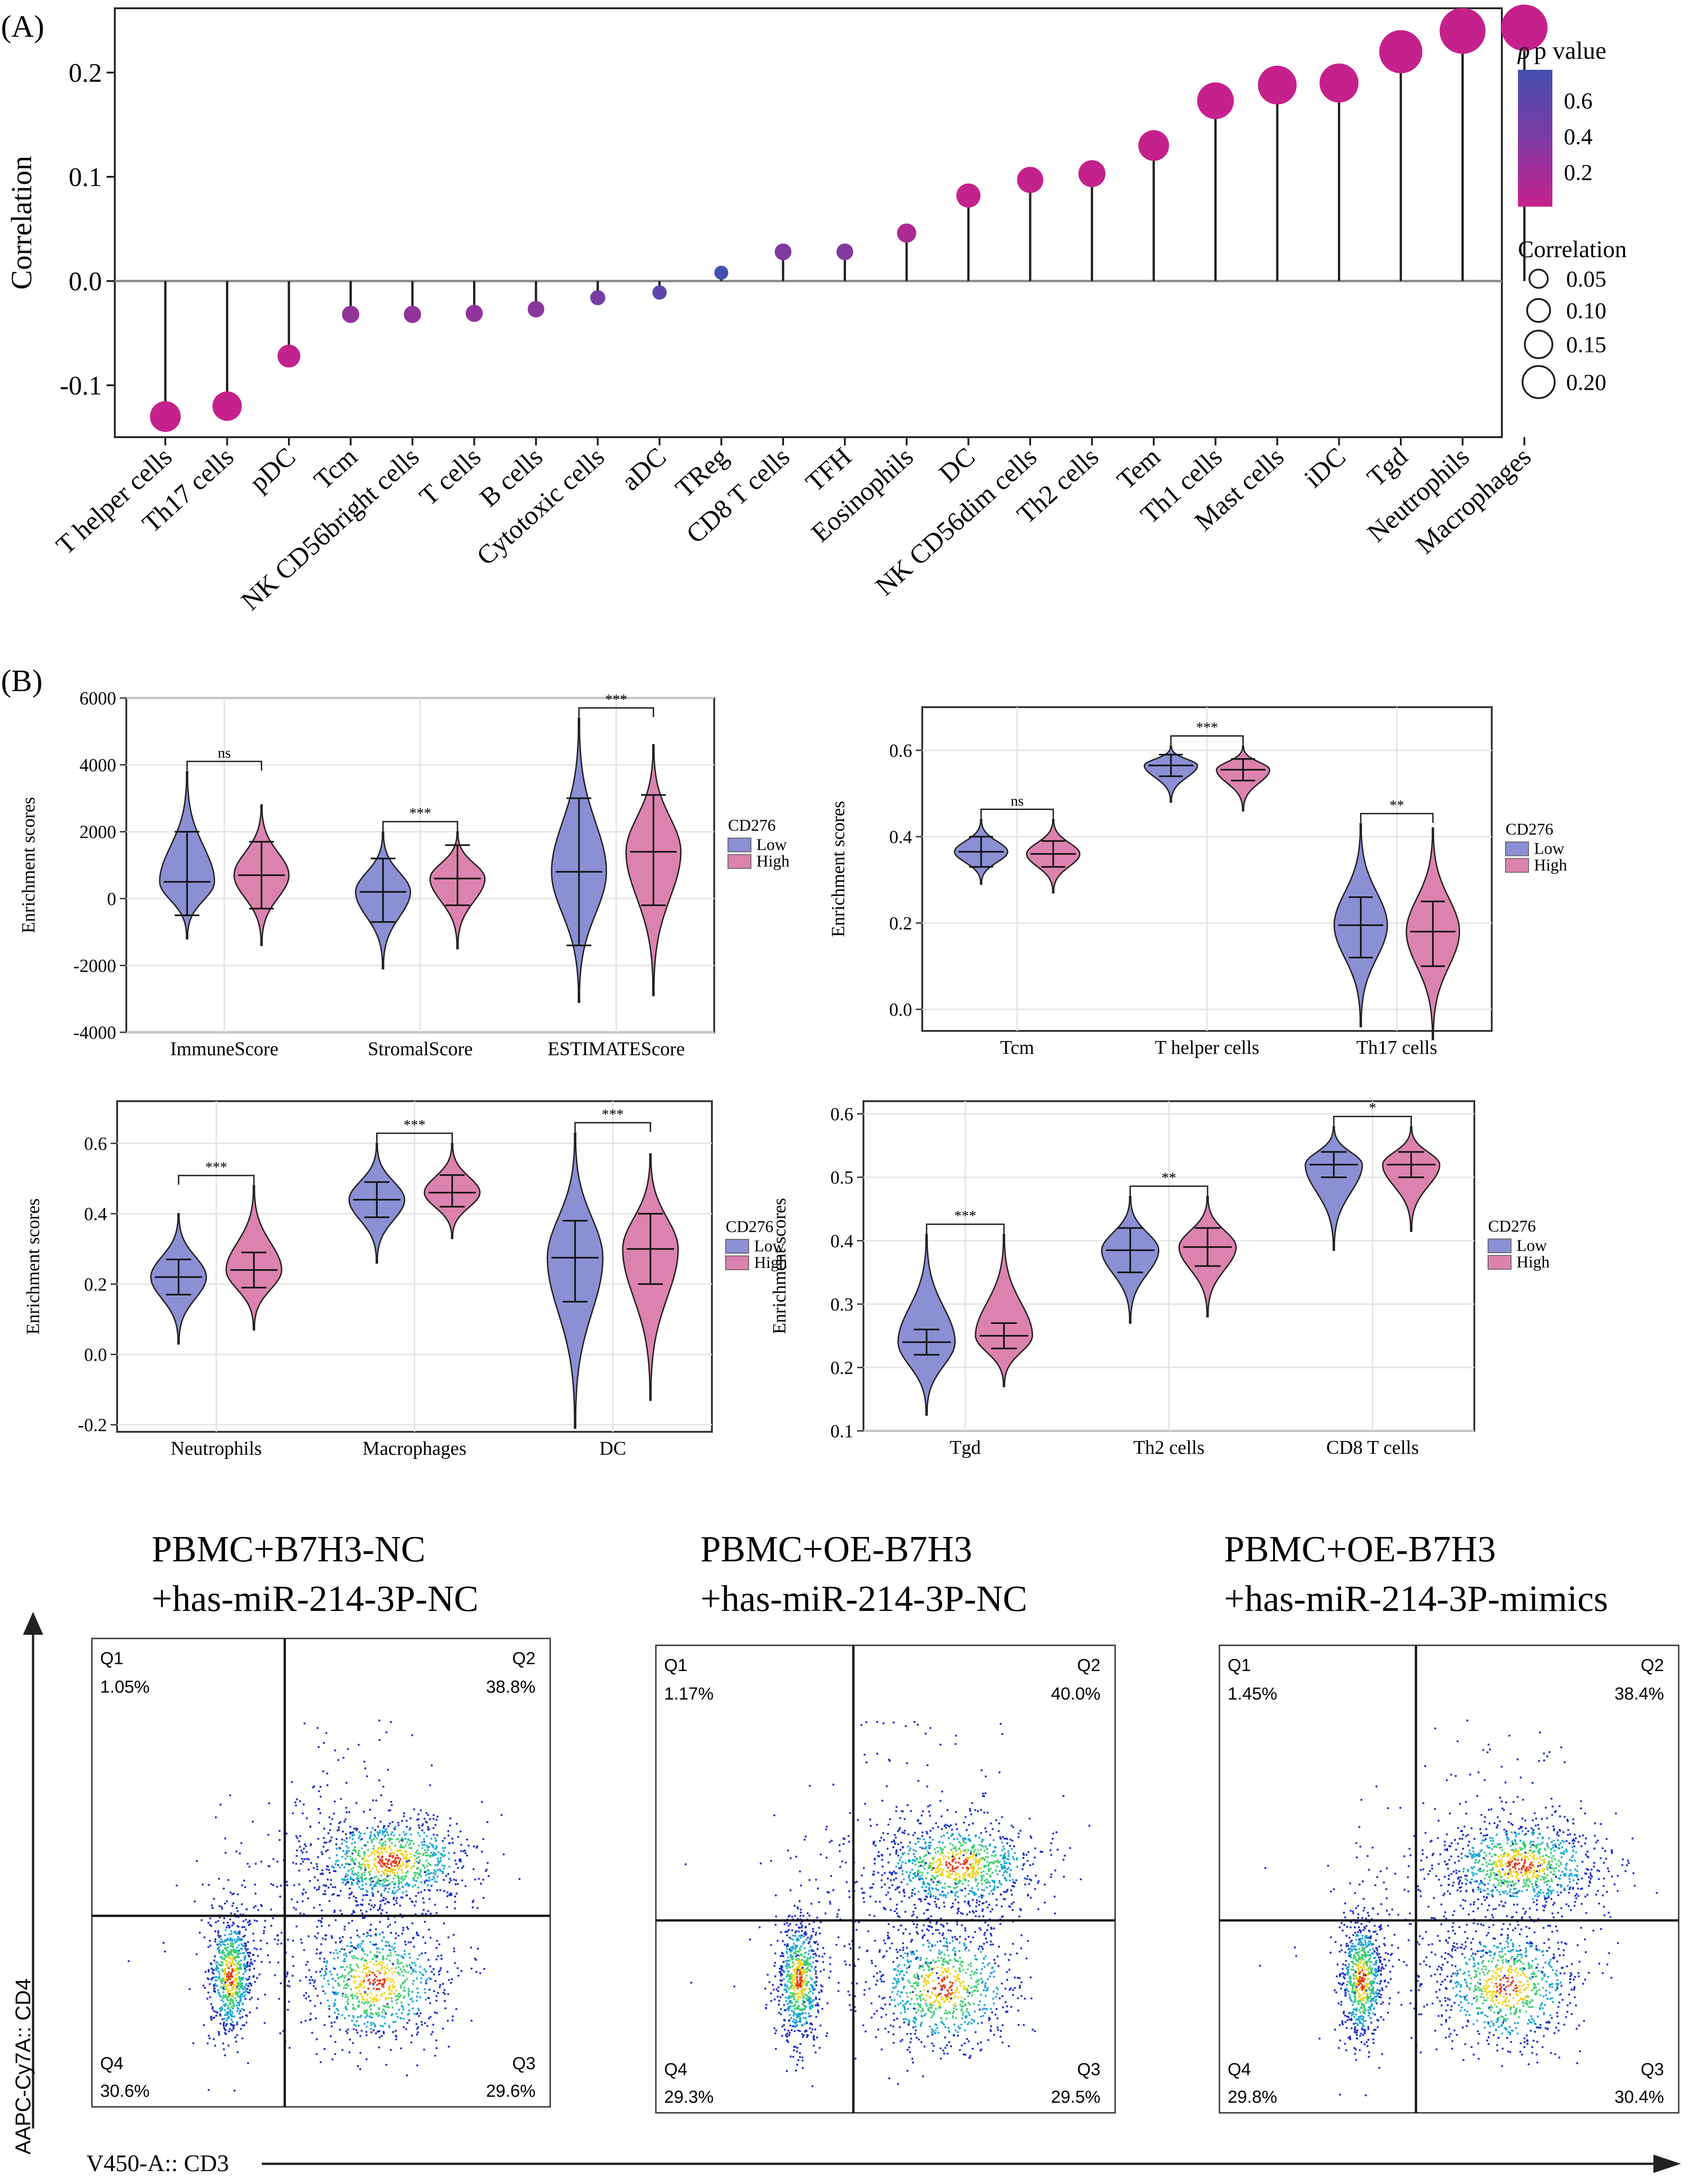  I want to click on lollipop-dot, so click(1401, 51).